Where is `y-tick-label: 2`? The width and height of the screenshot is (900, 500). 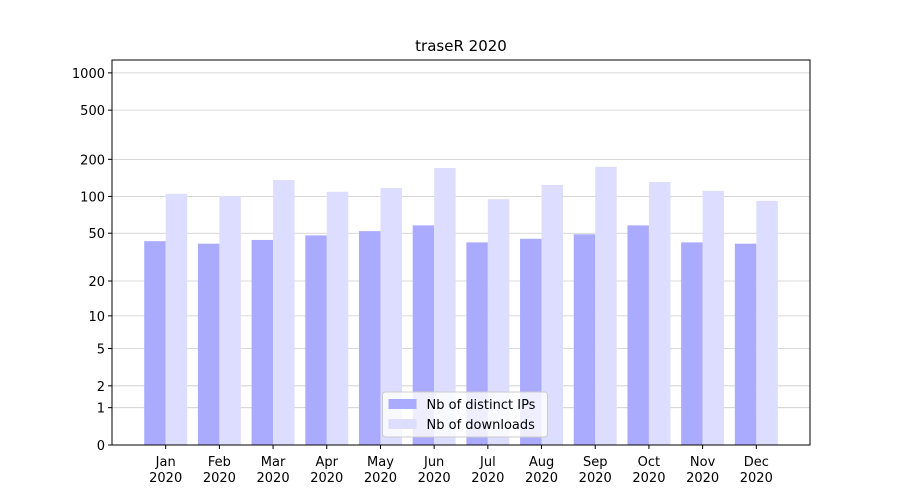
y-tick-label: 2 is located at coordinates (101, 387).